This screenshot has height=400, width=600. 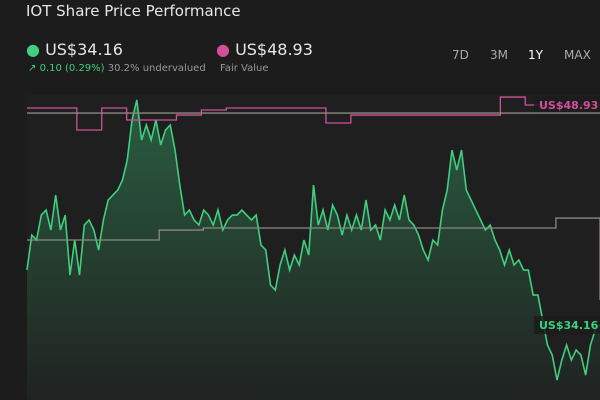 What do you see at coordinates (577, 55) in the screenshot?
I see `range-button: MAX` at bounding box center [577, 55].